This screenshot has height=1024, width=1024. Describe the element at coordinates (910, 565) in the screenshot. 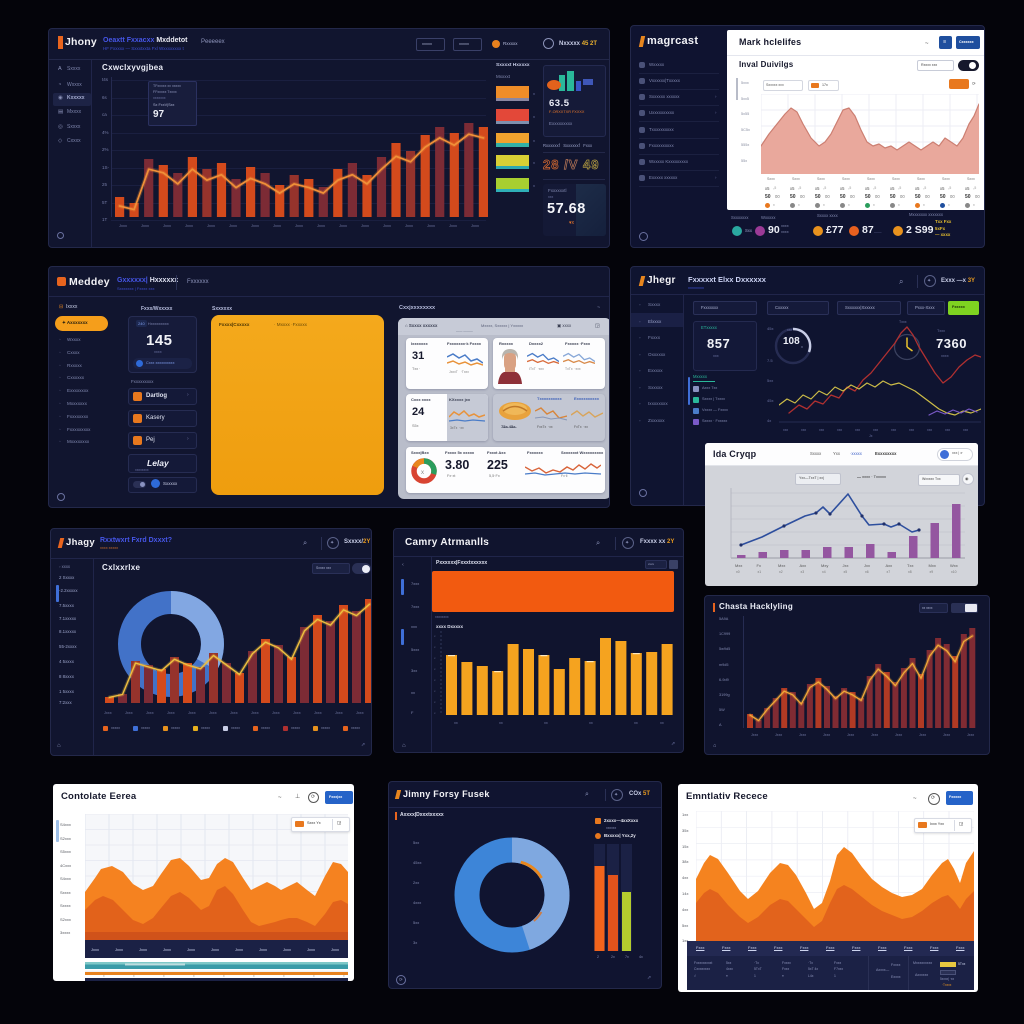

I see `svg-text: Txx` at that location.